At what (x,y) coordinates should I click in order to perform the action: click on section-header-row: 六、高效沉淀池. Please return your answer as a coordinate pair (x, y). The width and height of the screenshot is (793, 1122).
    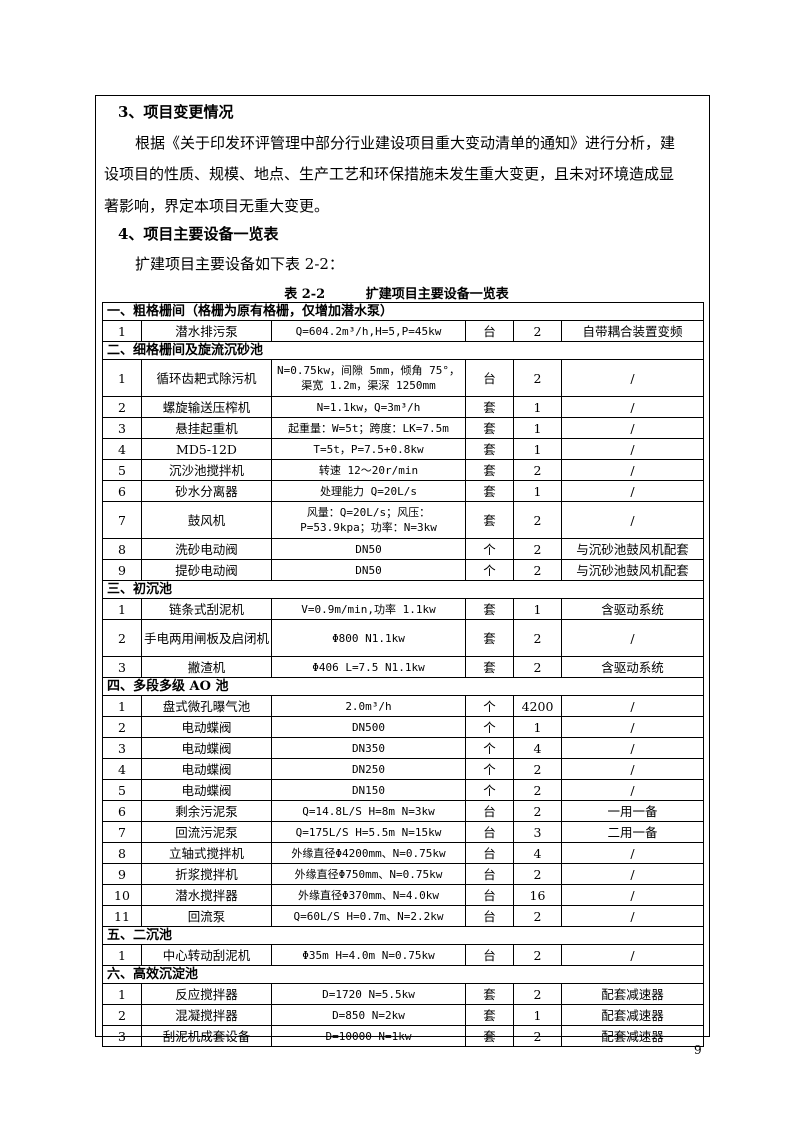
    Looking at the image, I should click on (403, 974).